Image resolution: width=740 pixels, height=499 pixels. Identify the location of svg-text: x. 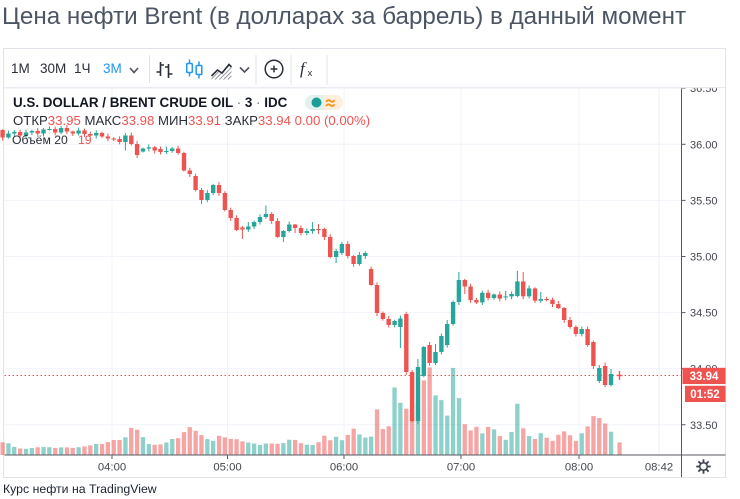
(310, 73).